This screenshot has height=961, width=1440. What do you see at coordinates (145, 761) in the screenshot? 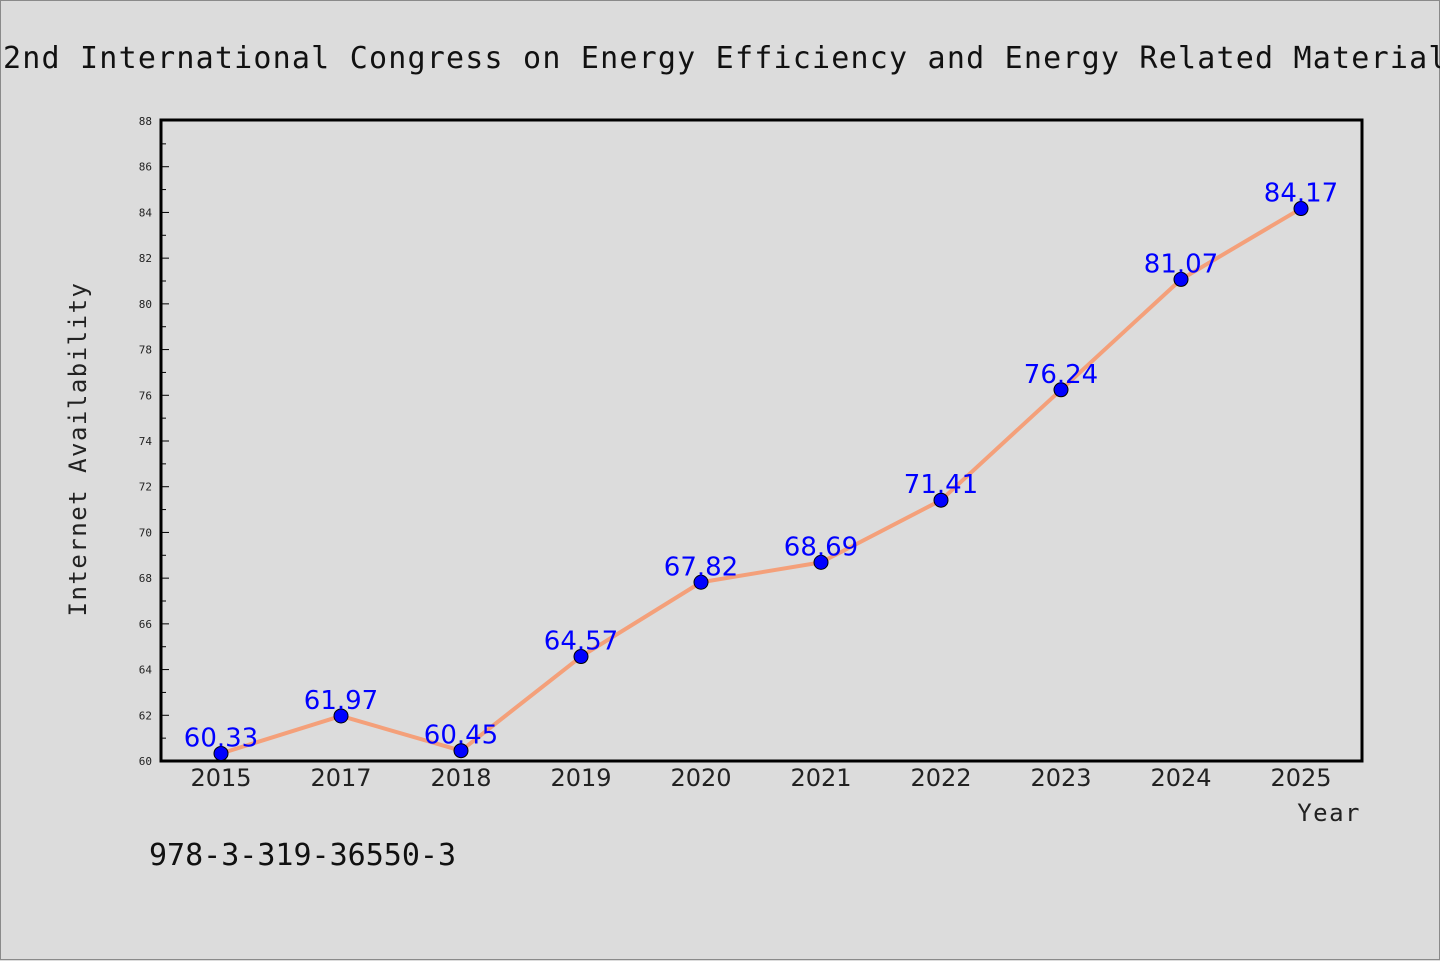
I see `y-tick-label: 60` at bounding box center [145, 761].